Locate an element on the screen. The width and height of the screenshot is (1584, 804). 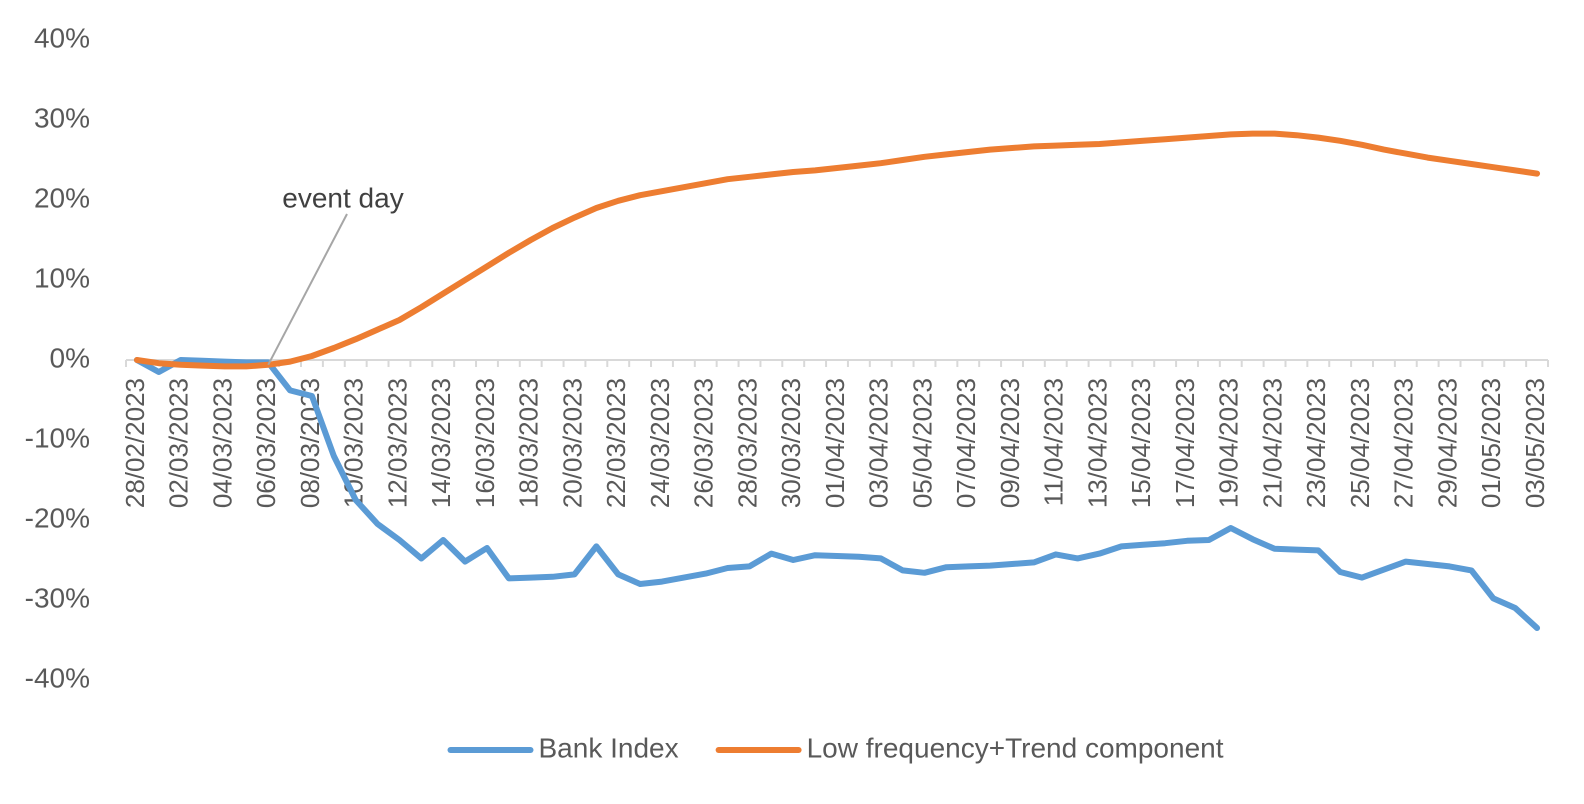
x-tick-label: 12/03/2023 is located at coordinates (397, 443).